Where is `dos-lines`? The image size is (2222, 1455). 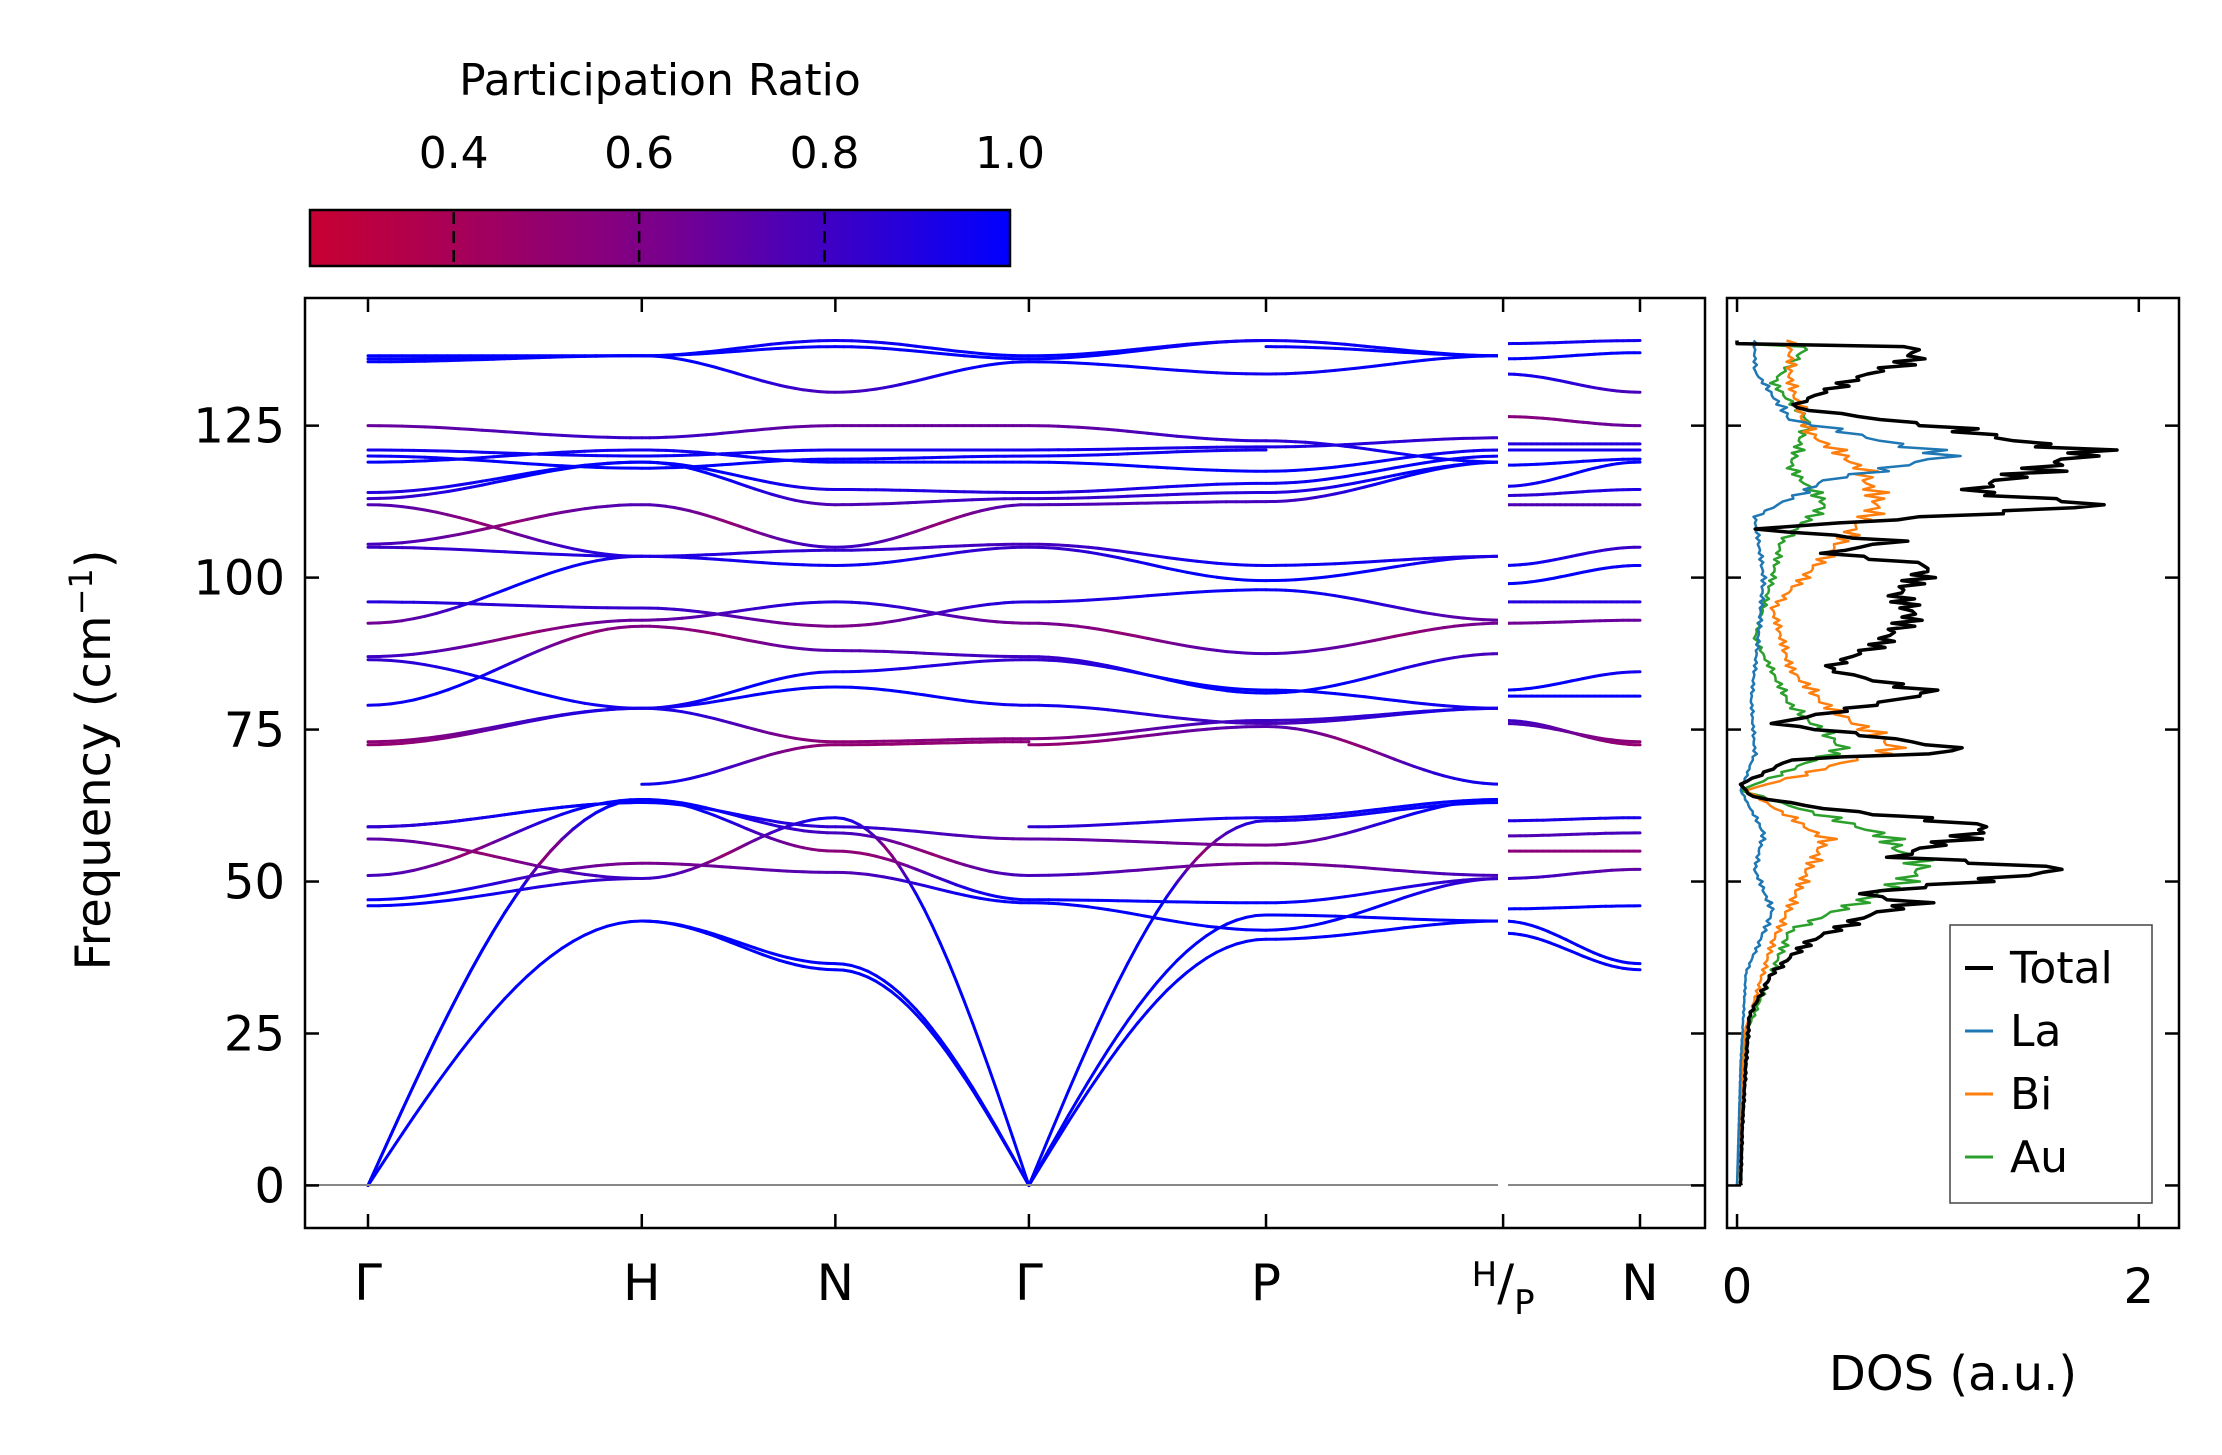
dos-lines is located at coordinates (1927, 762).